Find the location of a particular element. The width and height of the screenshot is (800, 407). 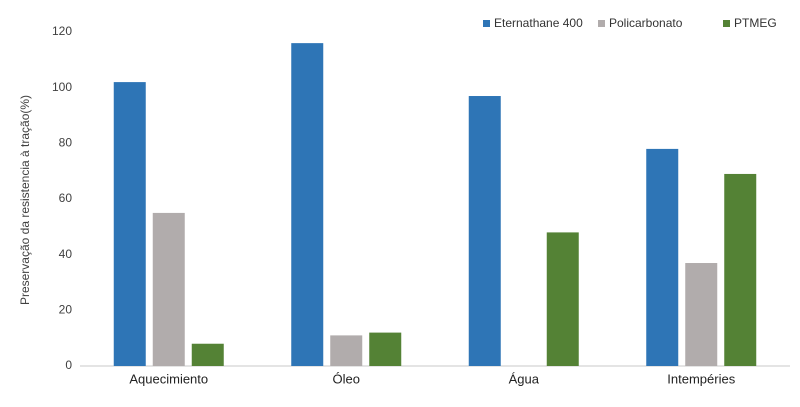

legend-label: Eternathane 400 is located at coordinates (538, 23).